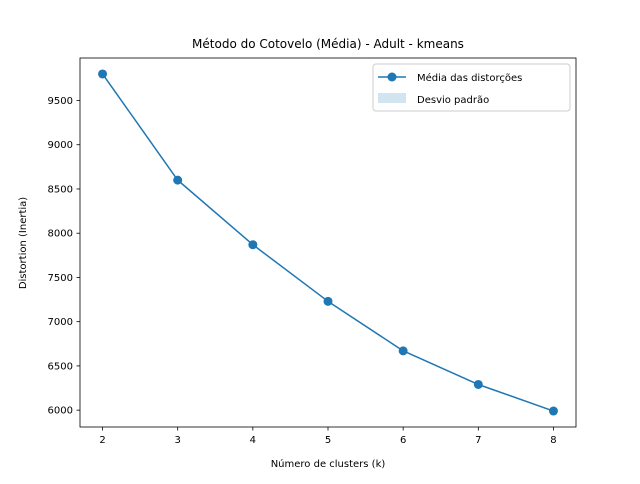  Describe the element at coordinates (60, 101) in the screenshot. I see `y-tick-label: 9500` at that location.